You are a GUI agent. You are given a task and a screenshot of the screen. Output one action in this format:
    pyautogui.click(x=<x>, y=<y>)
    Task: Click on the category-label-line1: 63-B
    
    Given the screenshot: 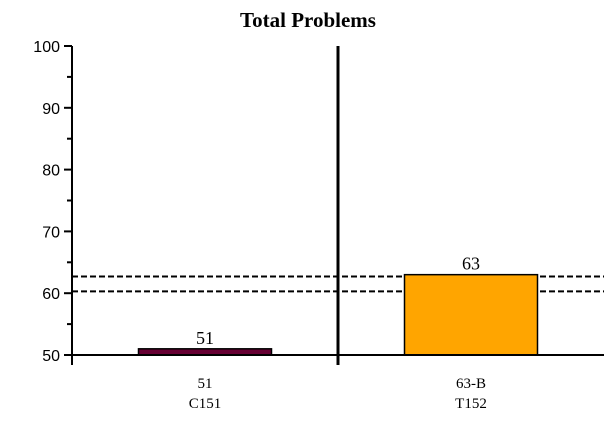 What is the action you would take?
    pyautogui.click(x=471, y=384)
    